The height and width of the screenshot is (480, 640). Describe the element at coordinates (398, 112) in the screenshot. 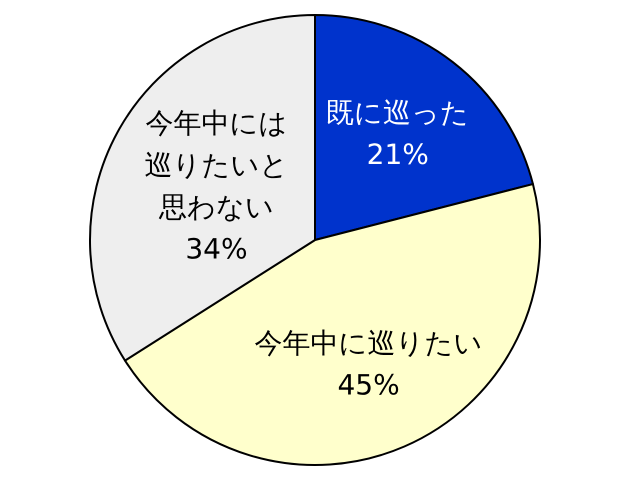

I see `slice-label: 既に巡った` at that location.